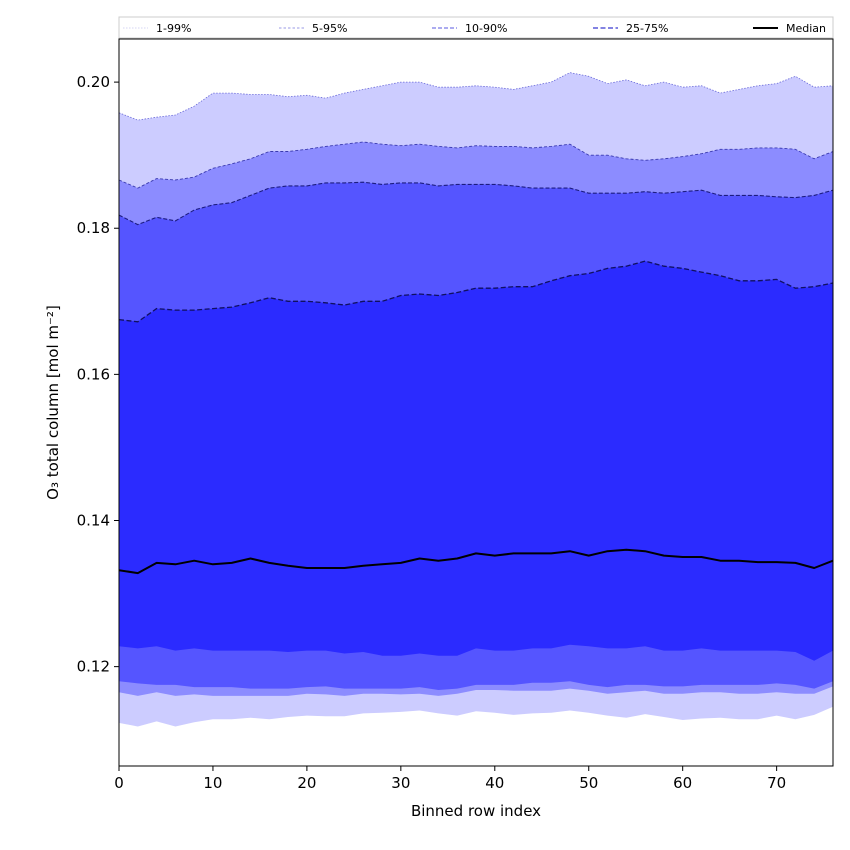 Image resolution: width=850 pixels, height=850 pixels. Describe the element at coordinates (476, 203) in the screenshot. I see `band-10-90pct-upper-edge` at that location.